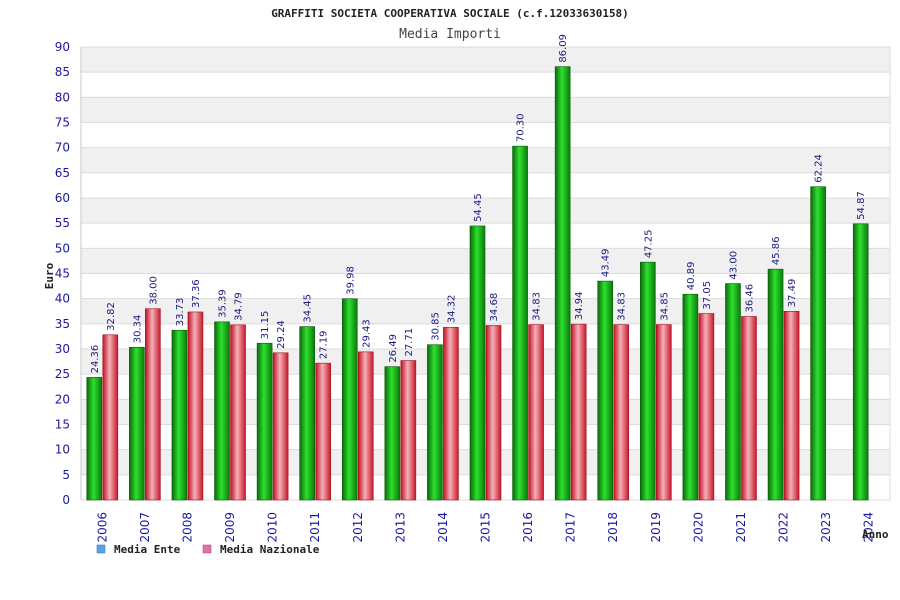 Image resolution: width=900 pixels, height=600 pixels. I want to click on y-axis-label: Euro, so click(49, 275).